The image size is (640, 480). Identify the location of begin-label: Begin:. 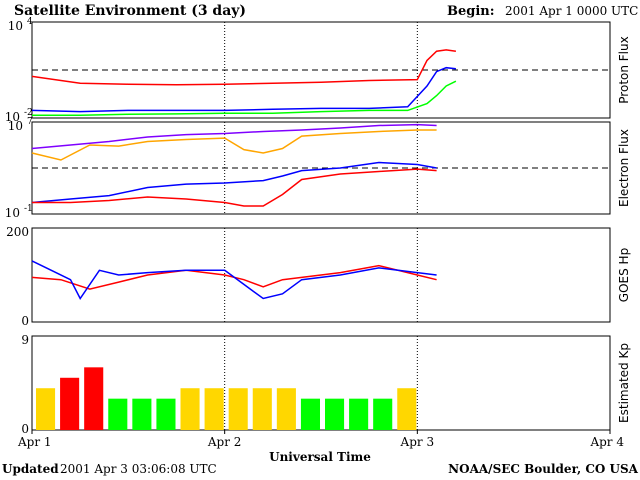
(471, 11).